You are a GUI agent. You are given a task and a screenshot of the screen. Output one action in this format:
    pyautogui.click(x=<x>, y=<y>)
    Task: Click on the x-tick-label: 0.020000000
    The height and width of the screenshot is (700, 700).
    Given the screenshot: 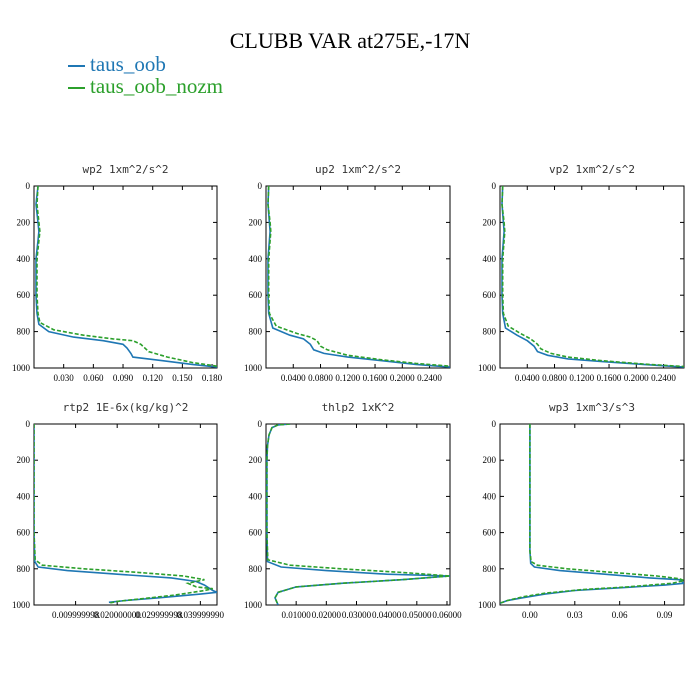 What is the action you would take?
    pyautogui.click(x=118, y=615)
    